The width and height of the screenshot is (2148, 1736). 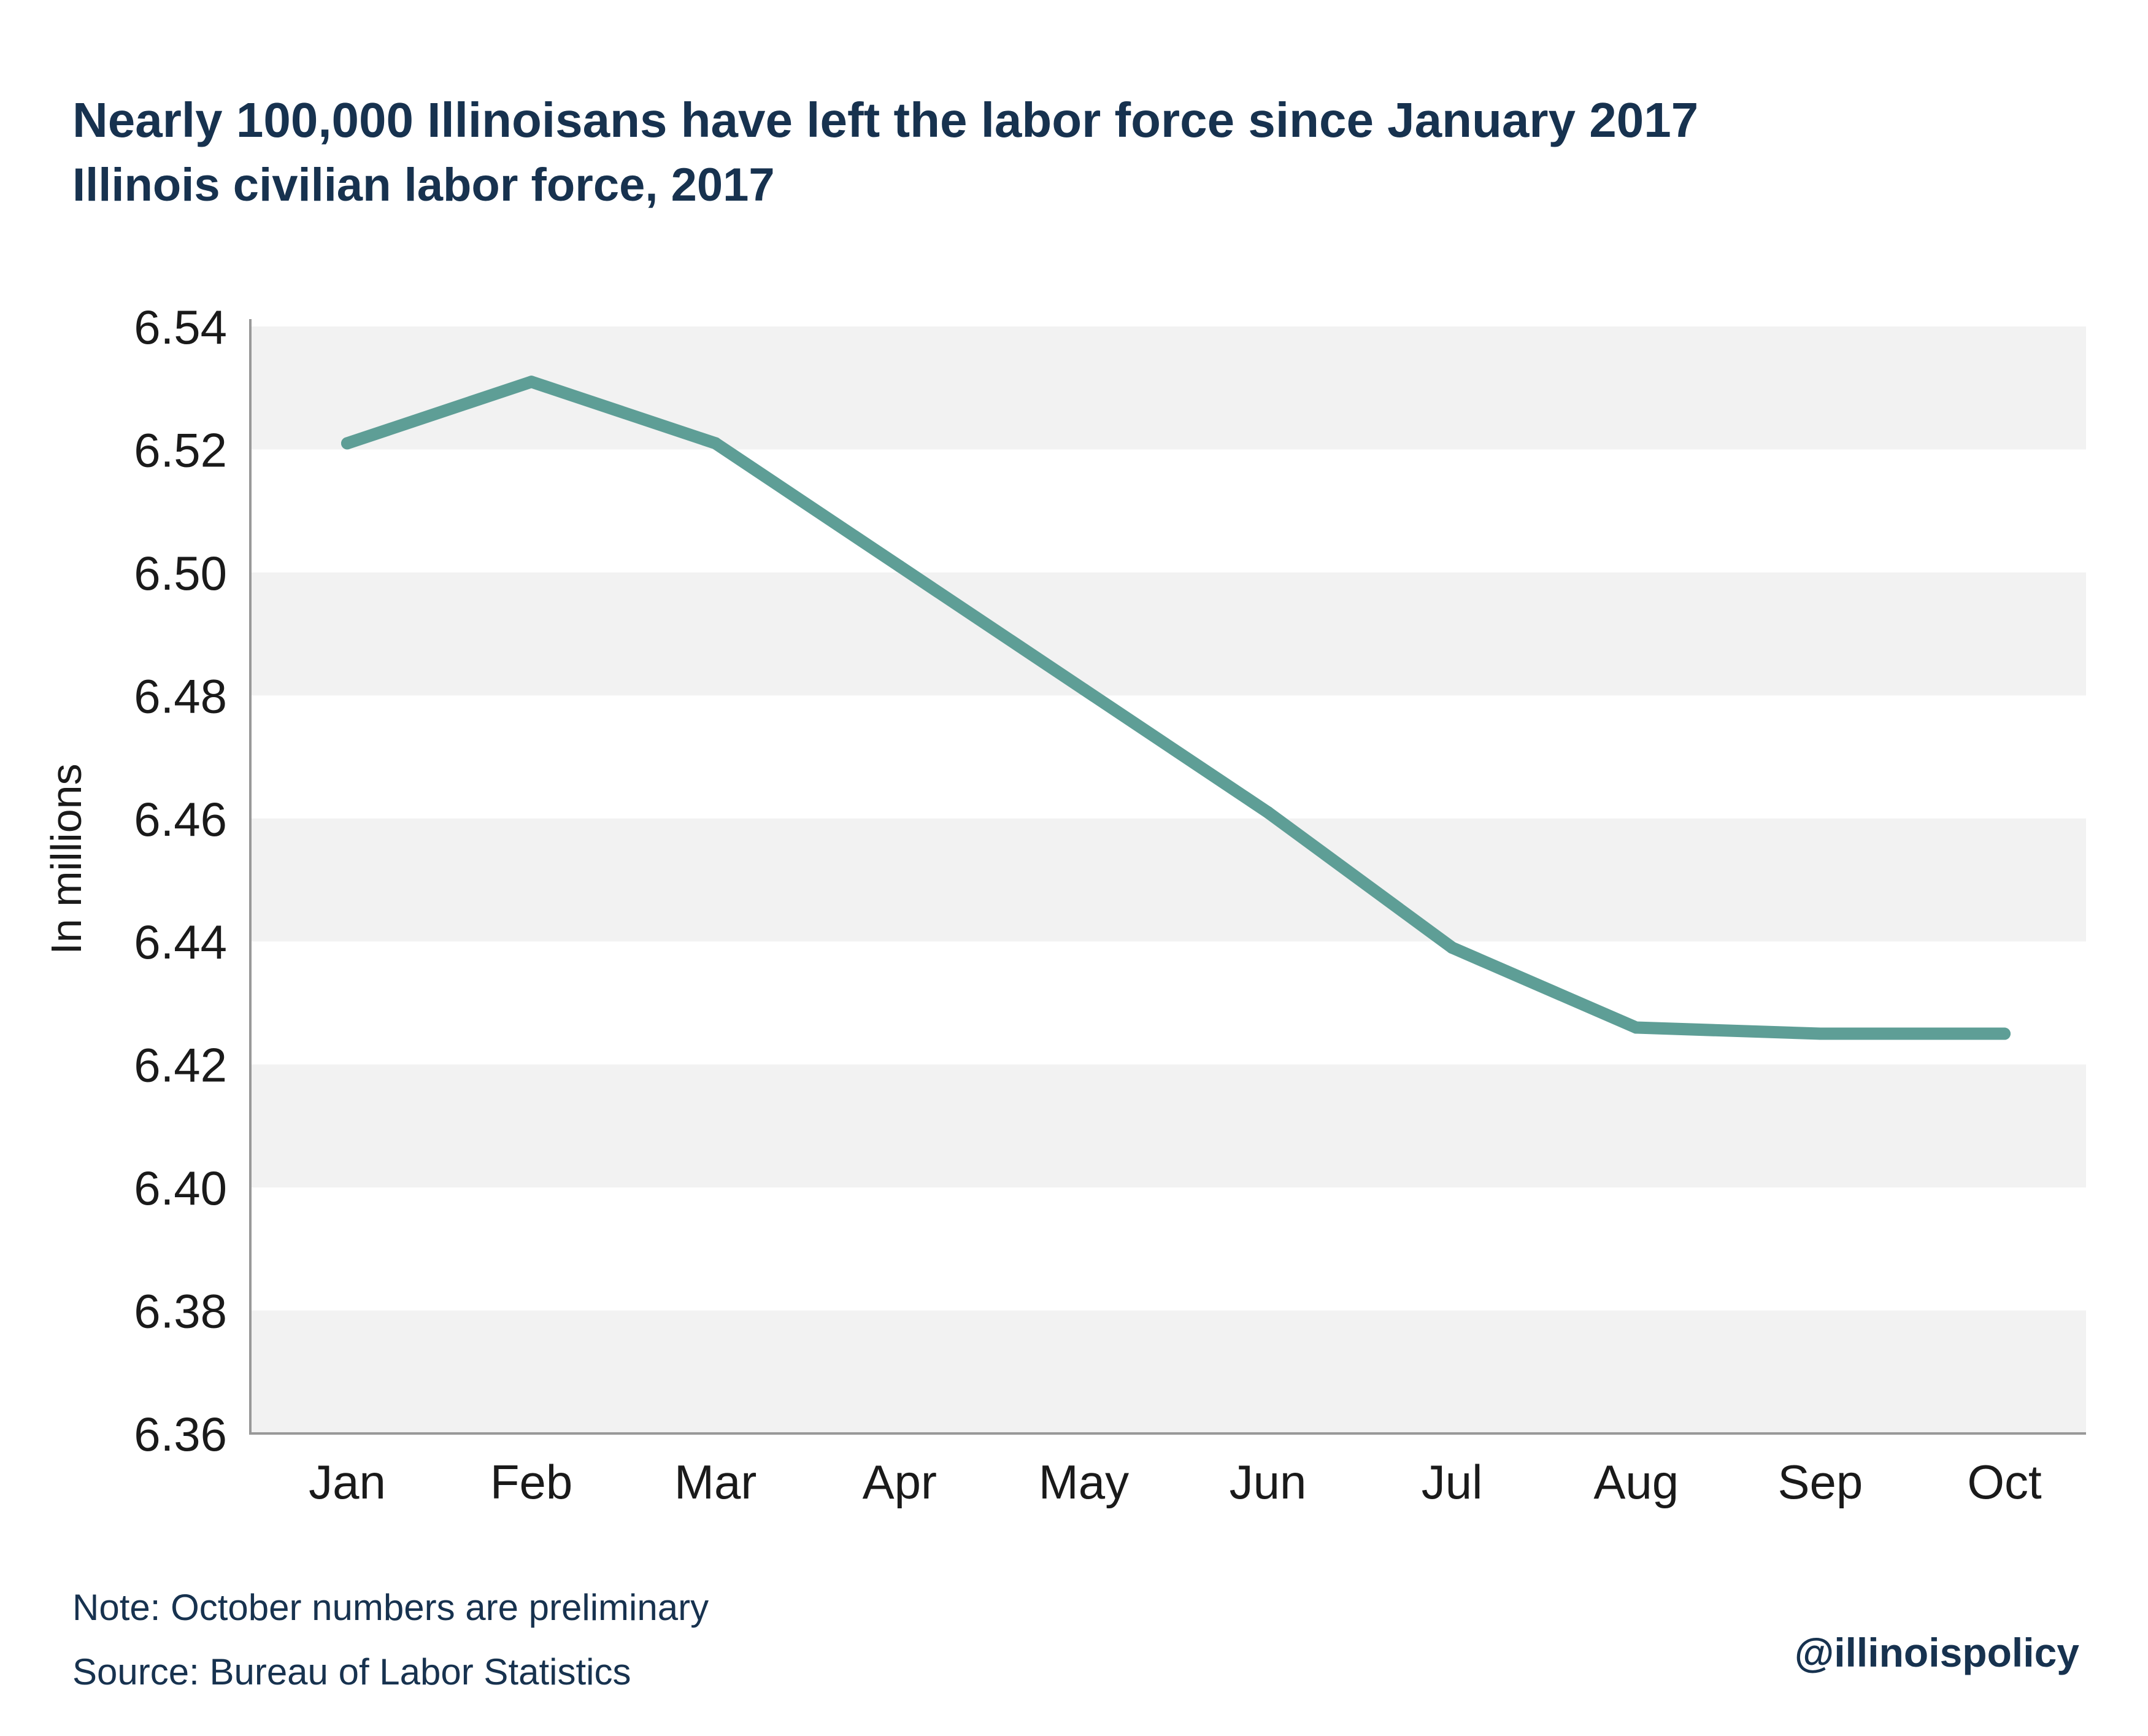 I want to click on x-tick-label: Oct, so click(x=2004, y=1482).